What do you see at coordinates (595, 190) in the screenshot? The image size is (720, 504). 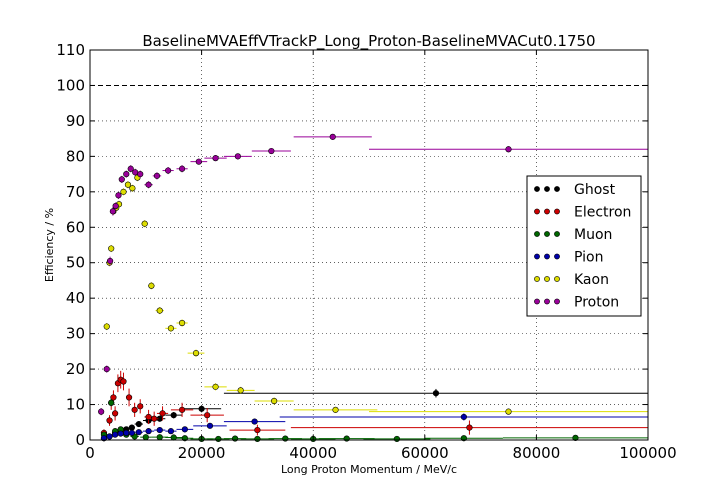 I see `legend-label: Ghost` at bounding box center [595, 190].